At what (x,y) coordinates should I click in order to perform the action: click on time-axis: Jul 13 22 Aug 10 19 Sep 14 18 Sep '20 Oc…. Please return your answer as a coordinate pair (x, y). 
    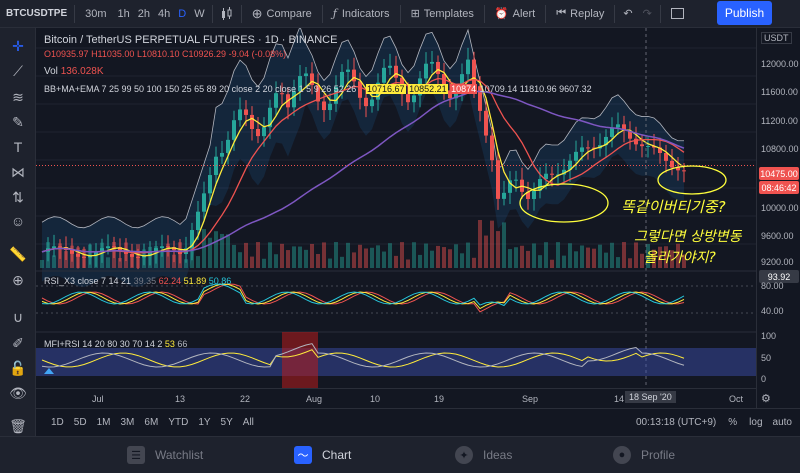
    Looking at the image, I should click on (396, 398).